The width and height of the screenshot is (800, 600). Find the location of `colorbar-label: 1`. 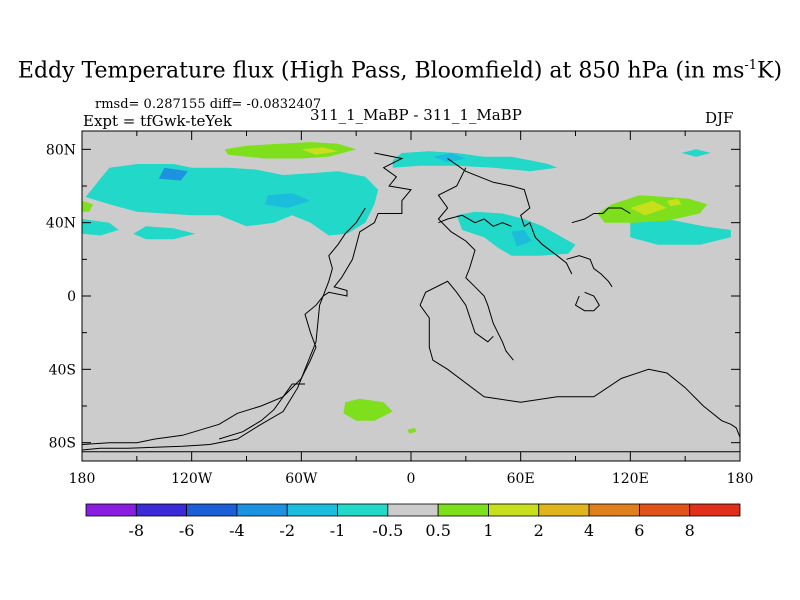

colorbar-label: 1 is located at coordinates (488, 530).